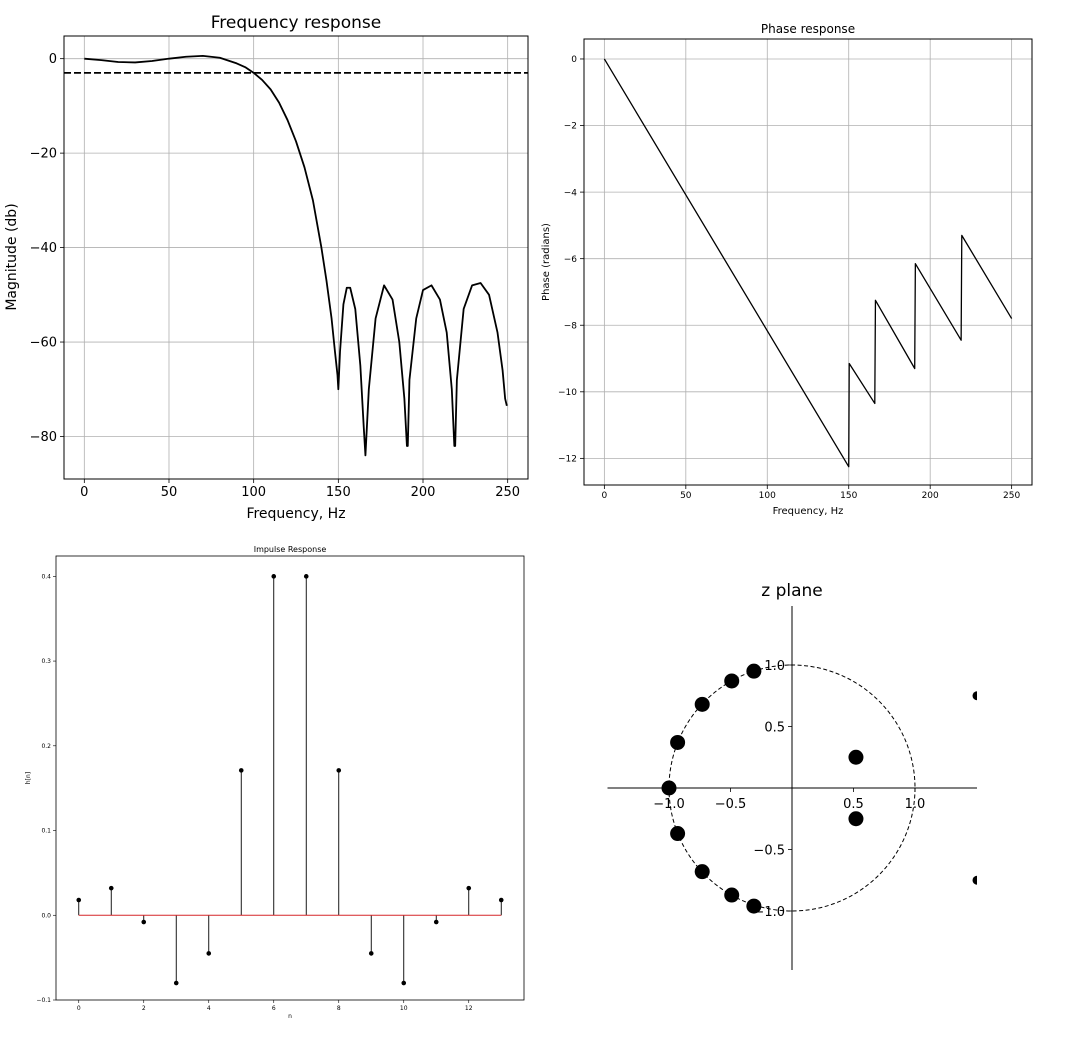  Describe the element at coordinates (848, 496) in the screenshot. I see `phase-xtick-label: 150` at that location.